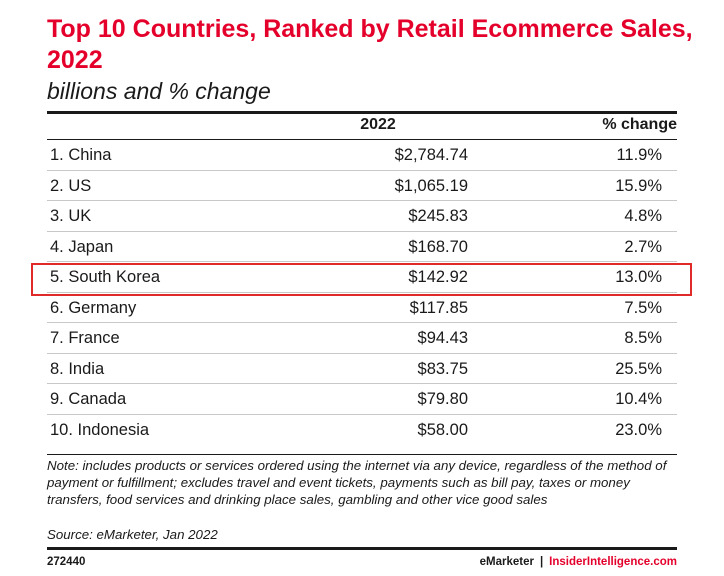 The height and width of the screenshot is (576, 724). What do you see at coordinates (362, 155) in the screenshot?
I see `table-row: 1. China $2,784.74 11.9%` at bounding box center [362, 155].